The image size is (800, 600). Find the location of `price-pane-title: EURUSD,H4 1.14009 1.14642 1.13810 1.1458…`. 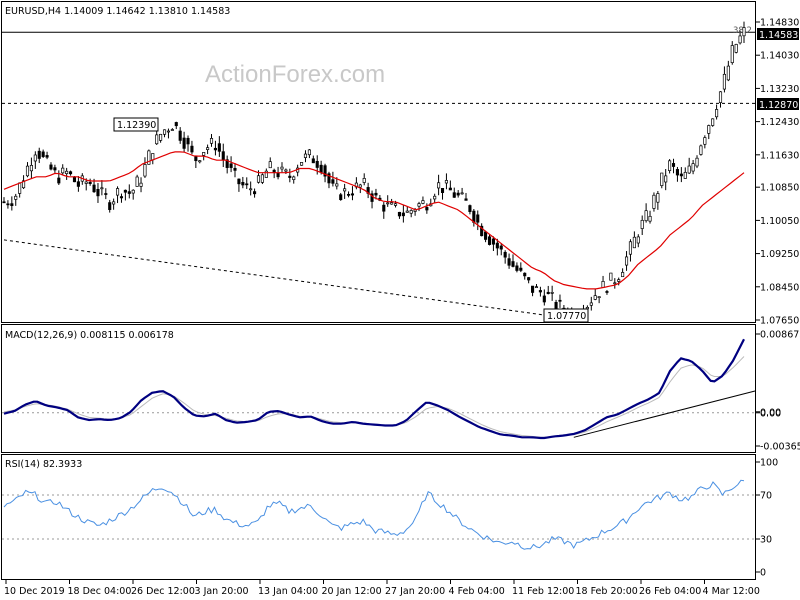

price-pane-title: EURUSD,H4 1.14009 1.14642 1.13810 1.1458… is located at coordinates (117, 11).